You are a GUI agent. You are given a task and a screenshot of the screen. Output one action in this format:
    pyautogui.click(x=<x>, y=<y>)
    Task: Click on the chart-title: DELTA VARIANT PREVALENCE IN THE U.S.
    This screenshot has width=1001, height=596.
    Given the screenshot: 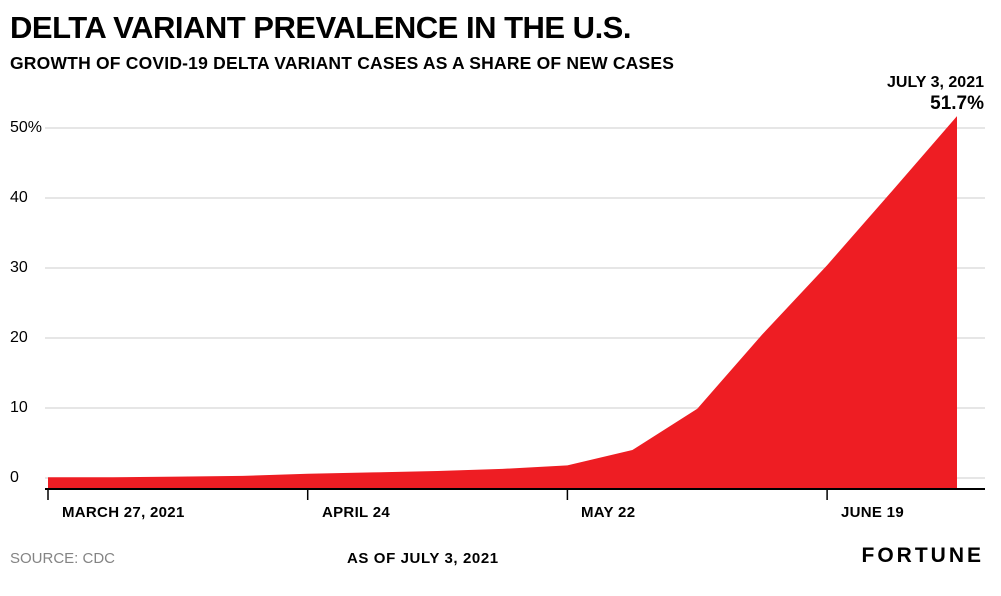 What is the action you would take?
    pyautogui.click(x=320, y=27)
    